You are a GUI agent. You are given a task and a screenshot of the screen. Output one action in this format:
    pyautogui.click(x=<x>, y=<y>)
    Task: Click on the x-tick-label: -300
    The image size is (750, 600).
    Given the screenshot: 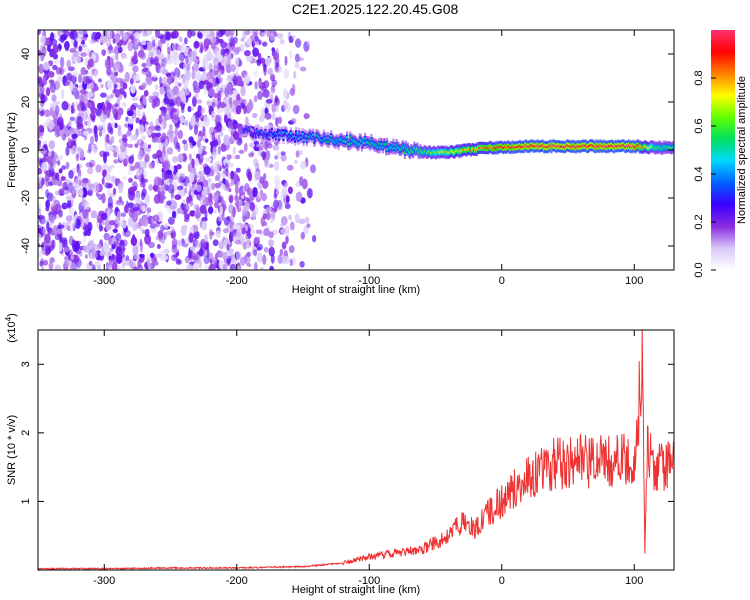 What is the action you would take?
    pyautogui.click(x=104, y=581)
    